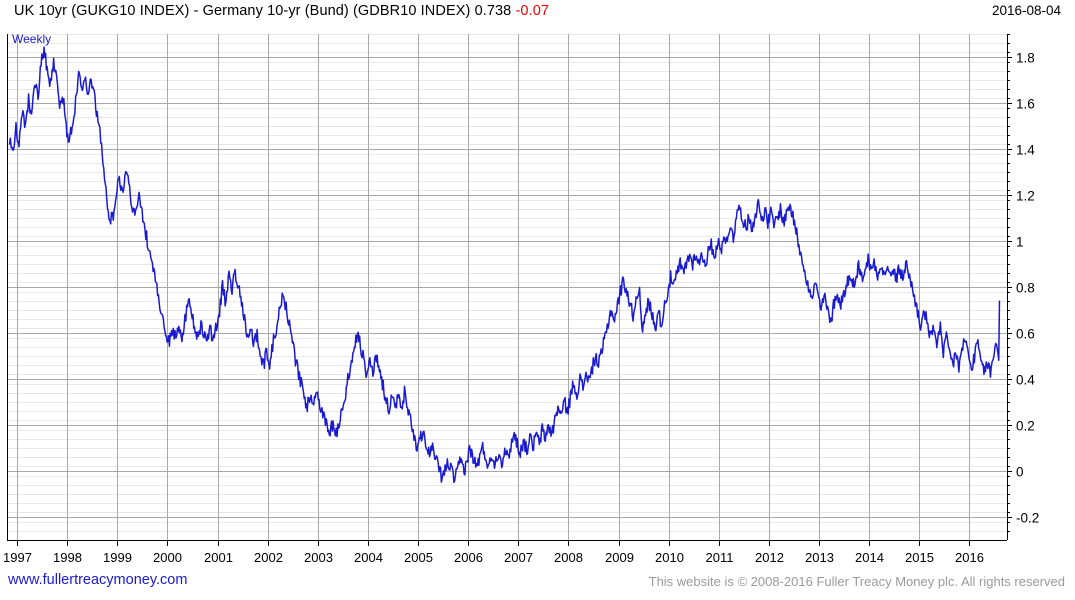 This screenshot has width=1075, height=600. I want to click on svg-text: 0.6, so click(1025, 334).